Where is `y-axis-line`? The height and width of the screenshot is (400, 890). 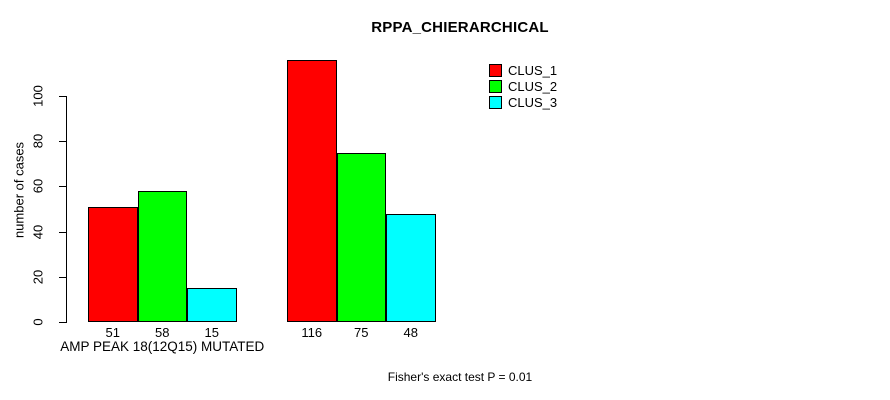
y-axis-line is located at coordinates (66, 209).